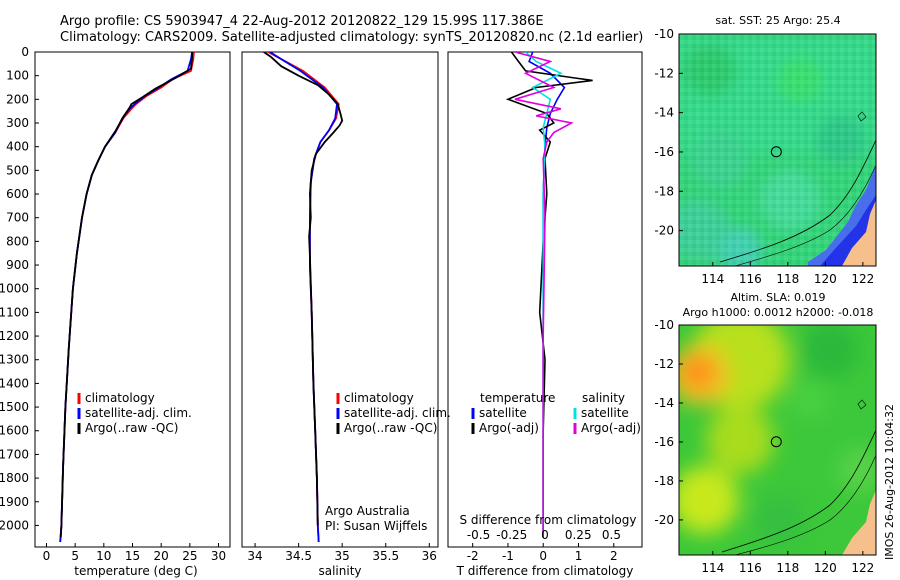 The image size is (900, 580). What do you see at coordinates (429, 556) in the screenshot?
I see `x-tick-label: 36` at bounding box center [429, 556].